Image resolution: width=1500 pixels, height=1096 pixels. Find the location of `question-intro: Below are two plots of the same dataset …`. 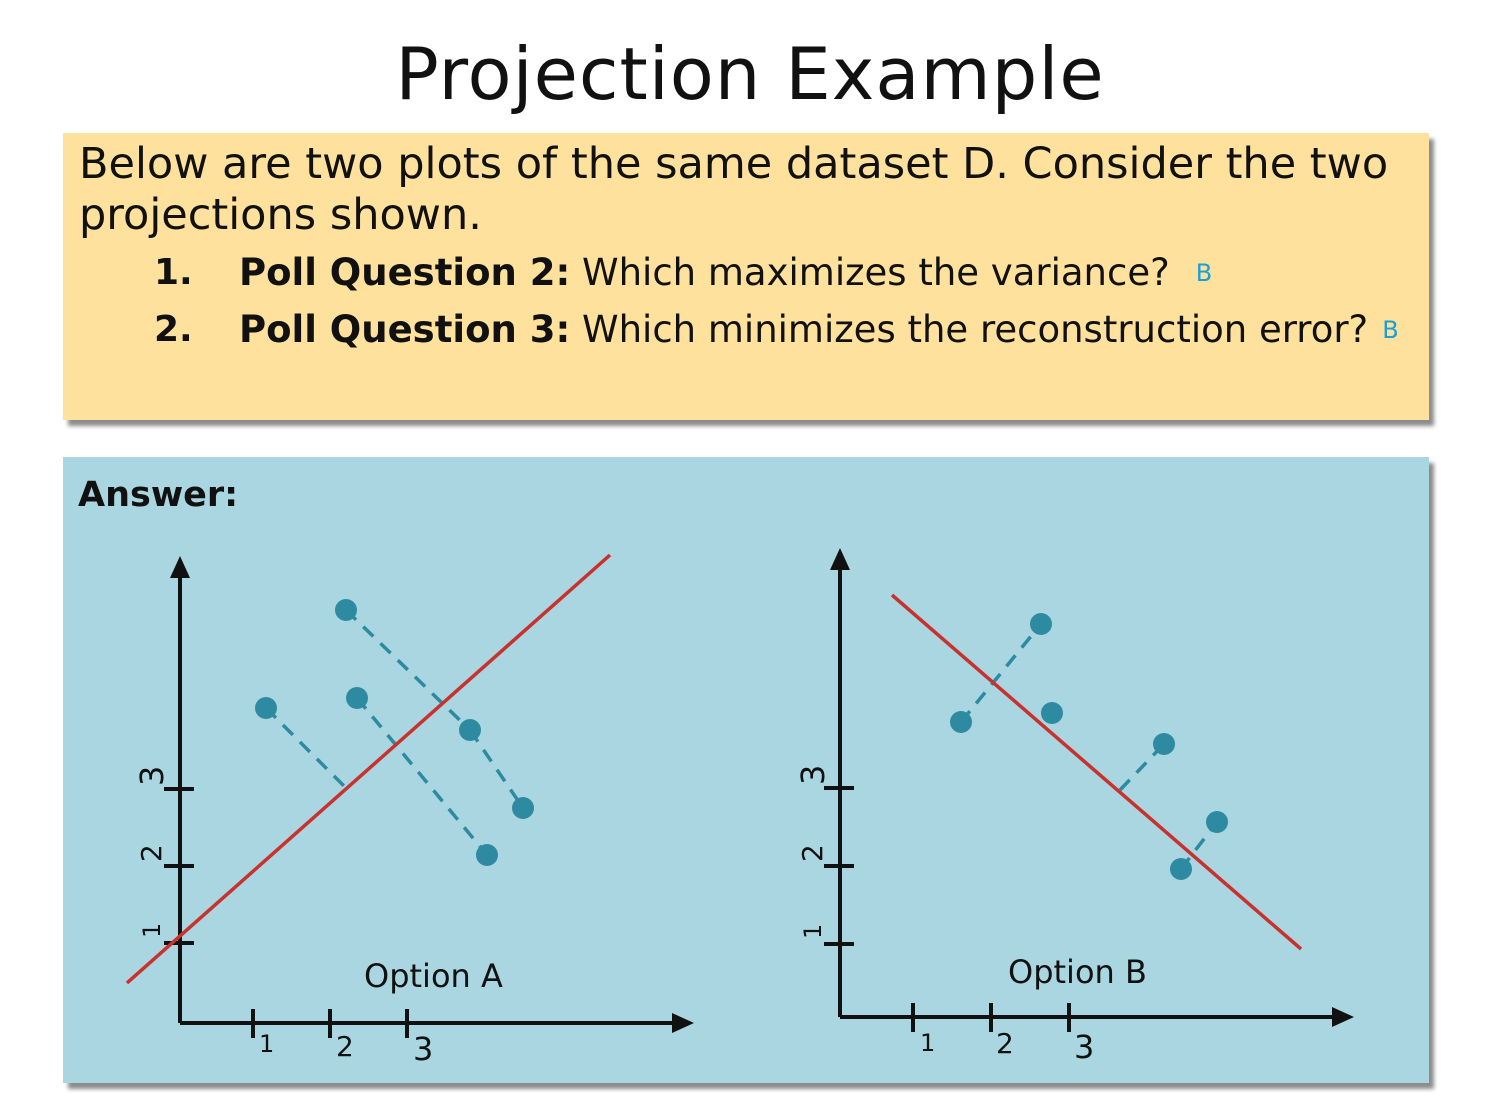

question-intro: Below are two plots of the same dataset … is located at coordinates (734, 189).